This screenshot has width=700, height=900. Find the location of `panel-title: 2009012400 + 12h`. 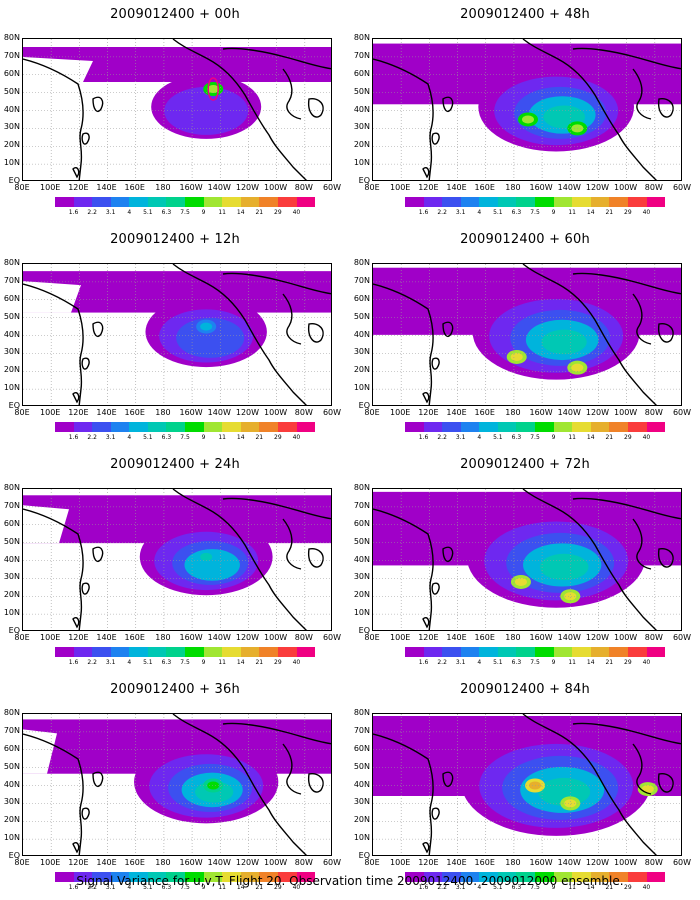

panel-title: 2009012400 + 12h is located at coordinates (175, 239).